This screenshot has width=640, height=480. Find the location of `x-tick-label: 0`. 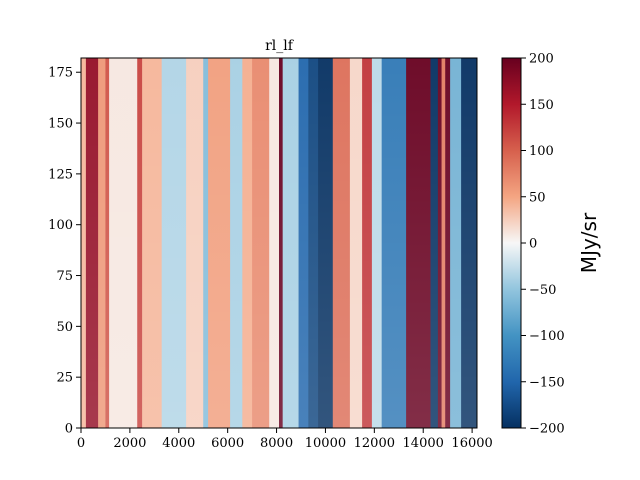

x-tick-label: 0 is located at coordinates (81, 443).